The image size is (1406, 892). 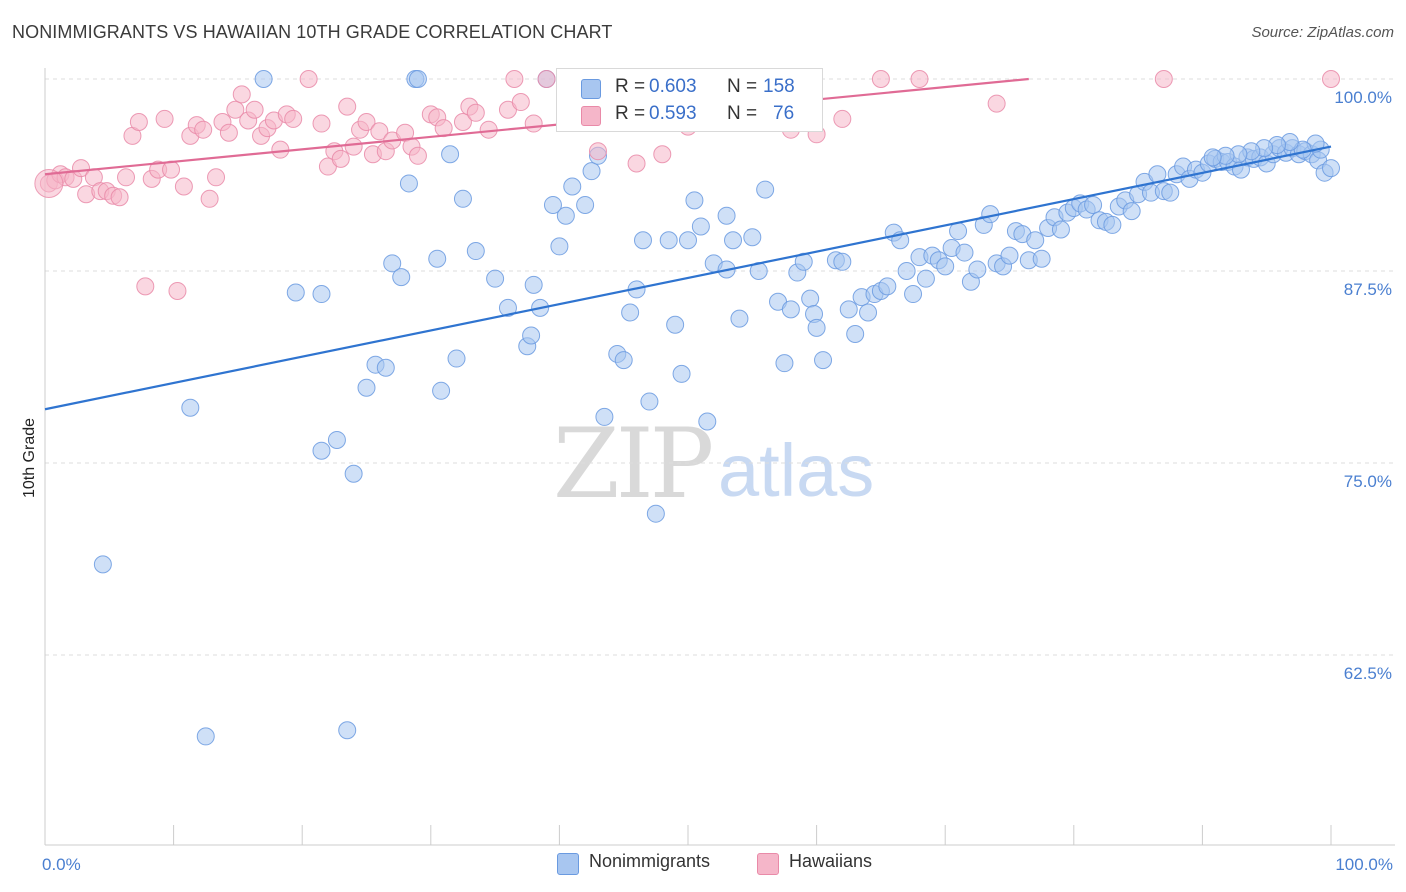 I want to click on x-tick-label: 0.0%, so click(x=61, y=864).